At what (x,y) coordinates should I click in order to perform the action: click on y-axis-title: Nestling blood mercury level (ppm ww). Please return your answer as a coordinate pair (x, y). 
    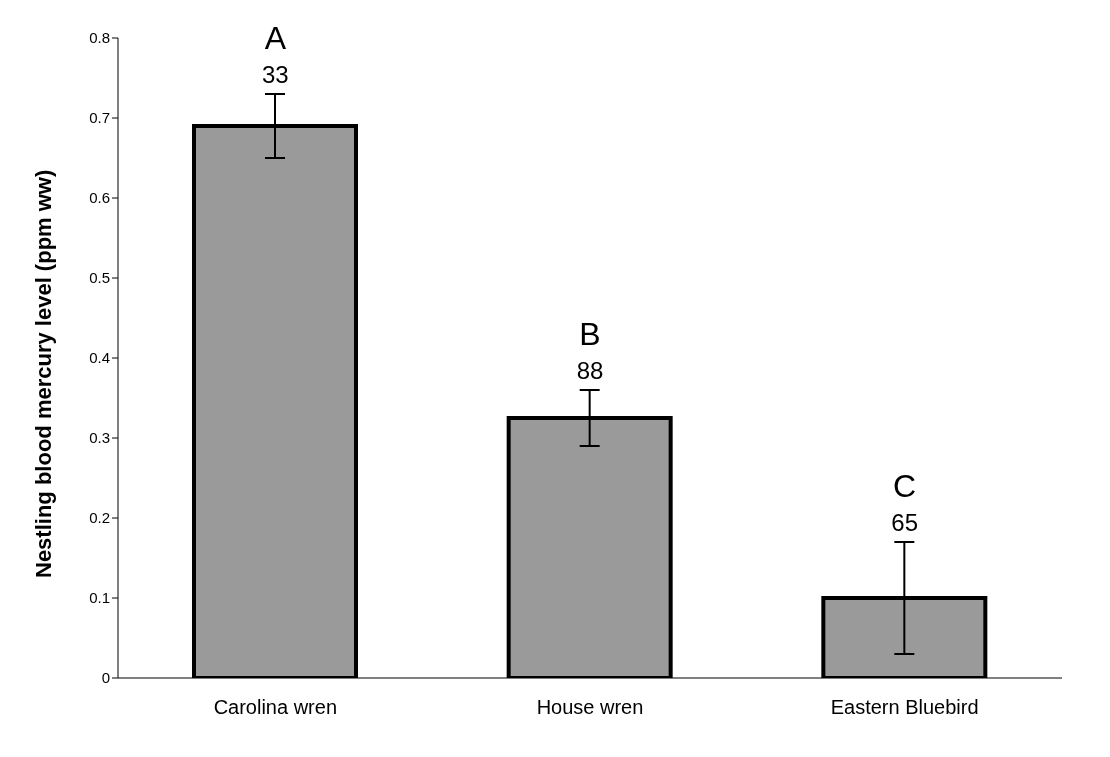
    Looking at the image, I should click on (43, 373).